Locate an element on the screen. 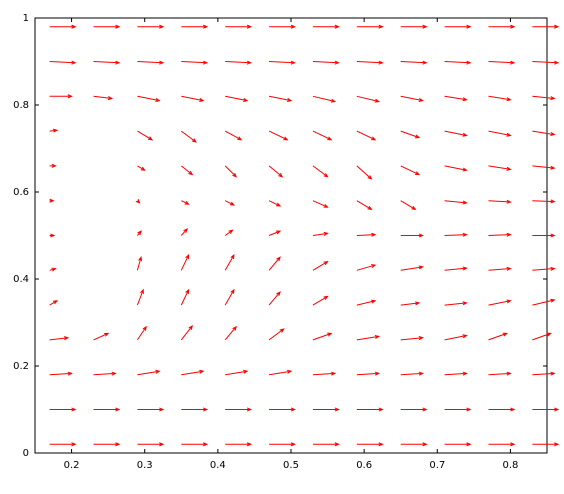  y-tick-label: 0.8 is located at coordinates (21, 105).